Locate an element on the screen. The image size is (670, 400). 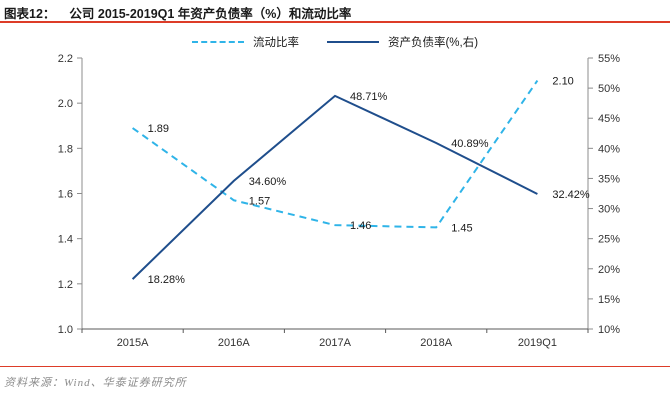
left-axis-tick-label: 1.0 is located at coordinates (65, 330).